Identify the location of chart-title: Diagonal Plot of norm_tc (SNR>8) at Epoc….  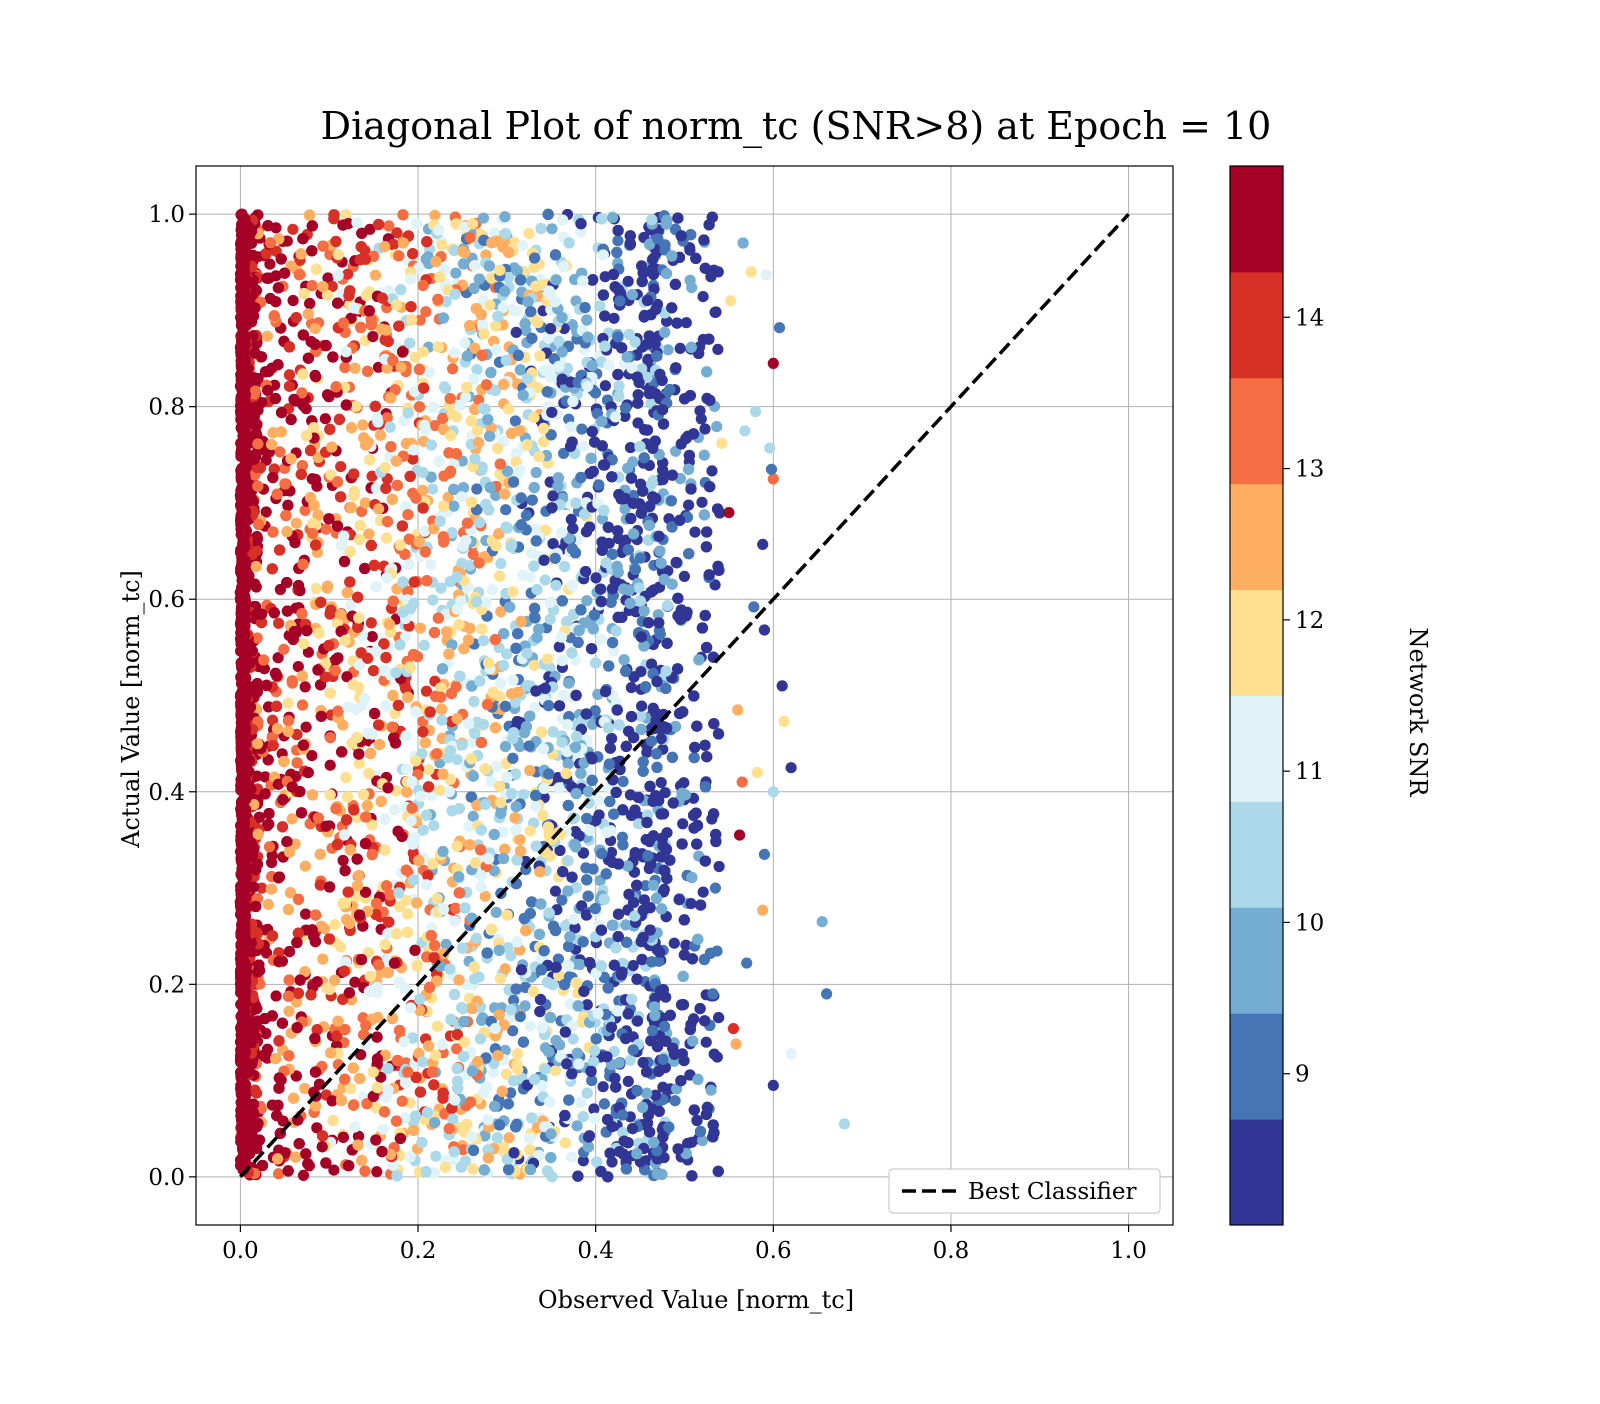
(796, 126).